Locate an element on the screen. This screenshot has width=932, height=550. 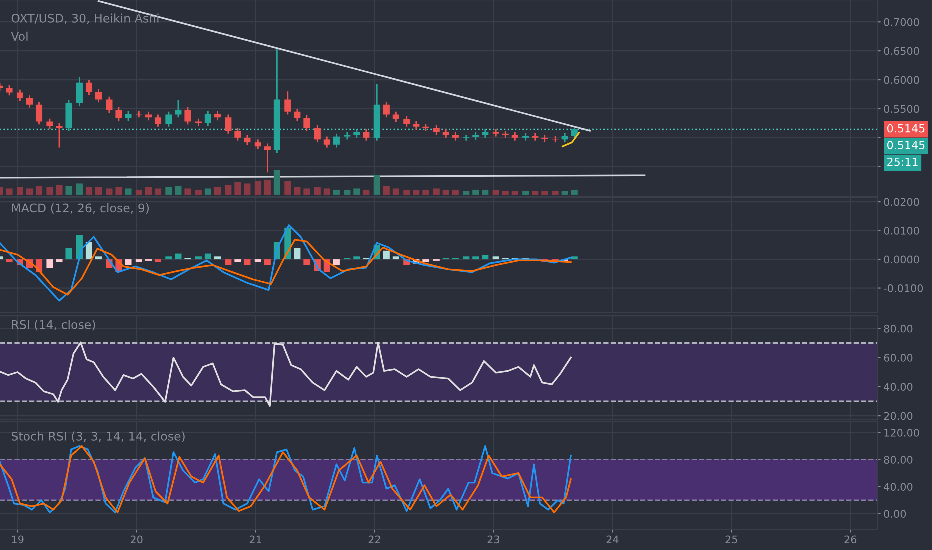
y-tick-label: 0.6000 is located at coordinates (902, 80).